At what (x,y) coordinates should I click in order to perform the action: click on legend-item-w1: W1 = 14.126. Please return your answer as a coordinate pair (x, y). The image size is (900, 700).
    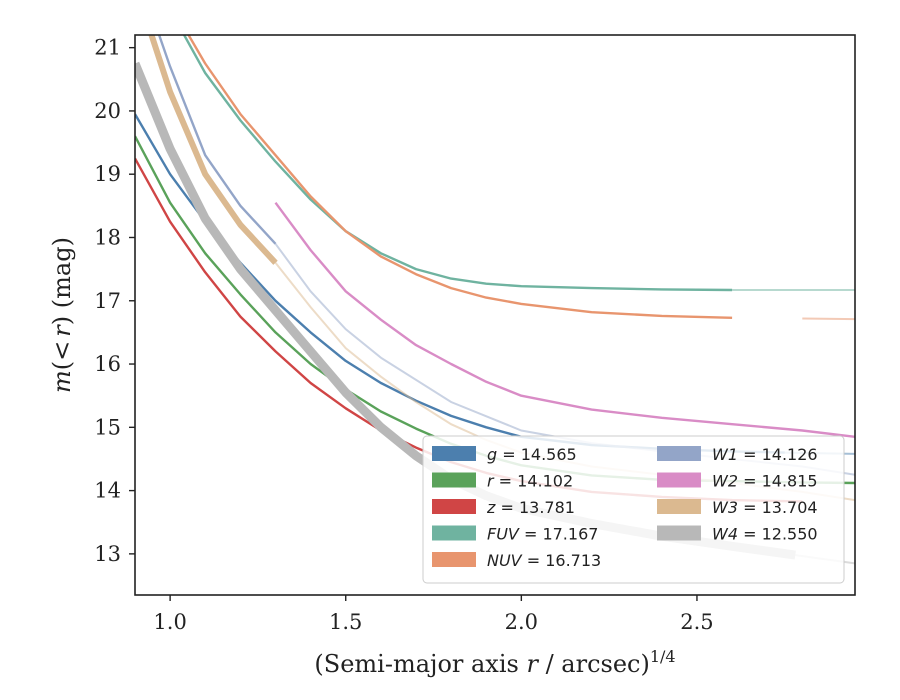
    Looking at the image, I should click on (737, 454).